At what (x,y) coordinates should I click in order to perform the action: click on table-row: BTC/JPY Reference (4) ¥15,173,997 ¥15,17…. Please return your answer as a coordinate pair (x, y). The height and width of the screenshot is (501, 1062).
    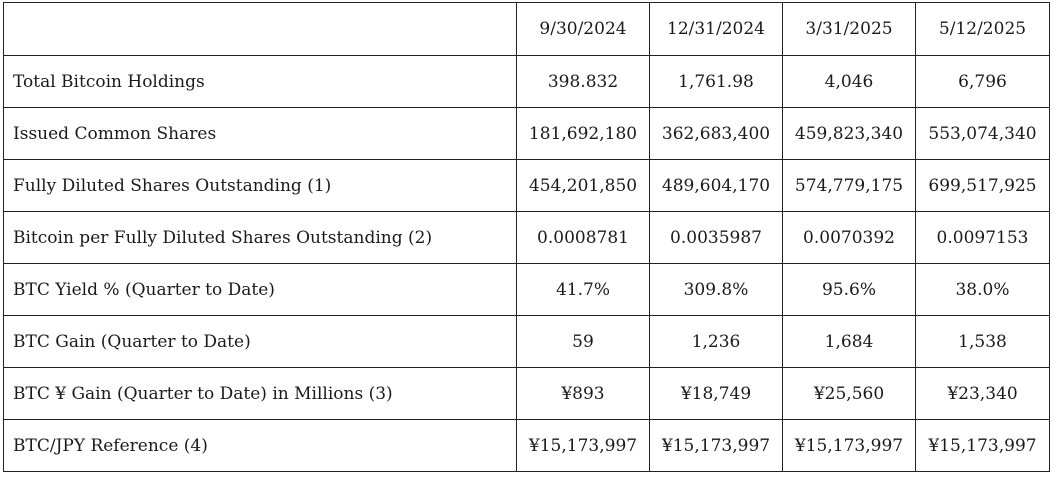
    Looking at the image, I should click on (526, 445).